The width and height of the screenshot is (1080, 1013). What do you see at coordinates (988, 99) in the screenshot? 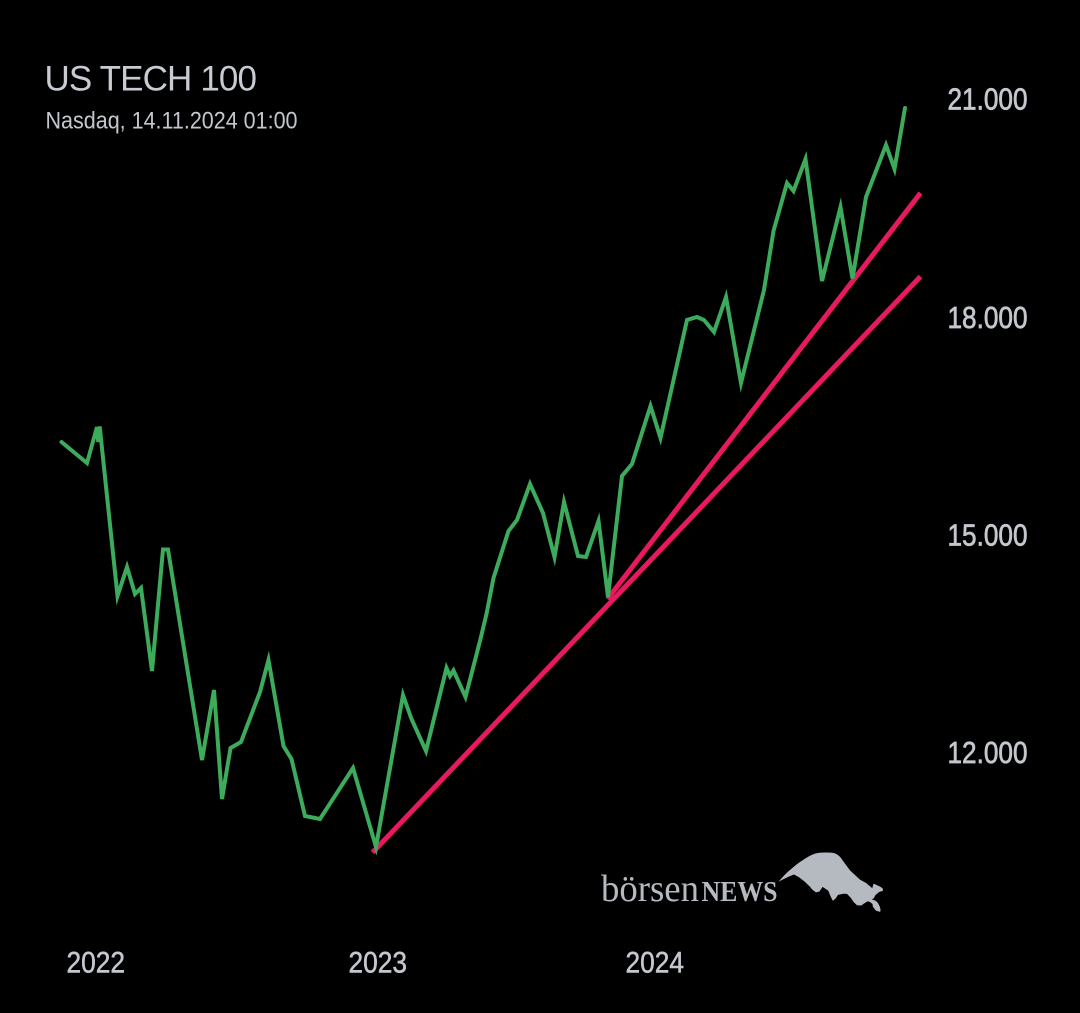
I see `svg-text: 21.000` at bounding box center [988, 99].